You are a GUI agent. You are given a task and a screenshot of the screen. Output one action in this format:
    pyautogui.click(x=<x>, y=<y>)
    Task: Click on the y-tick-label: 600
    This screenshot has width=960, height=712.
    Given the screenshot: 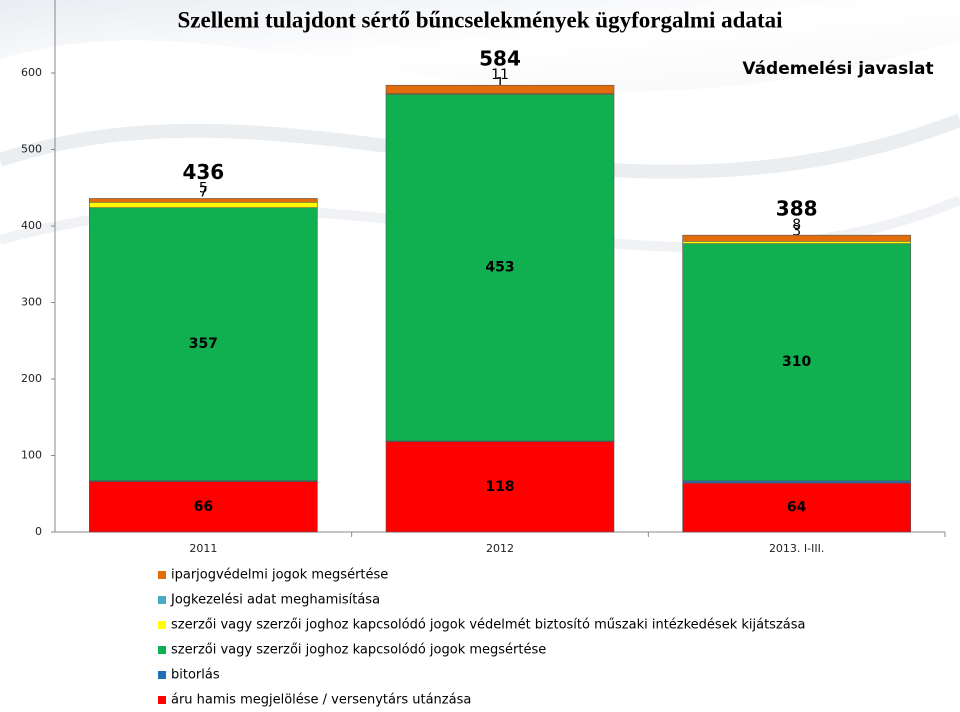 What is the action you would take?
    pyautogui.click(x=31, y=72)
    